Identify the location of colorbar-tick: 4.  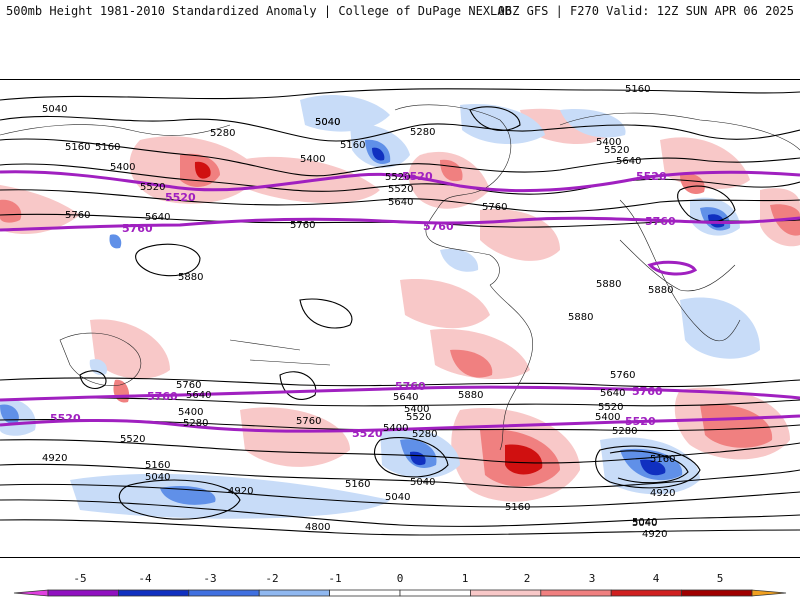
(656, 578).